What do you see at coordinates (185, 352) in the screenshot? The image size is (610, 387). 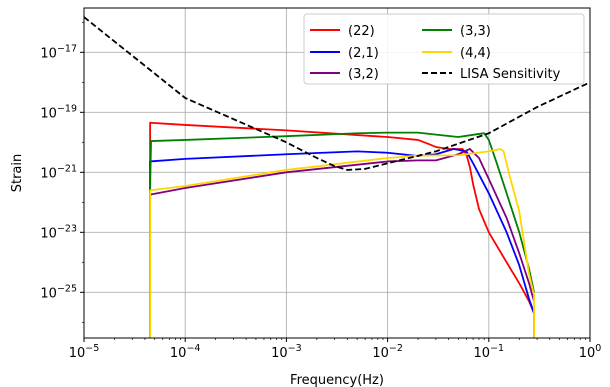 I see `x-tick-label: 10⁻⁴` at bounding box center [185, 352].